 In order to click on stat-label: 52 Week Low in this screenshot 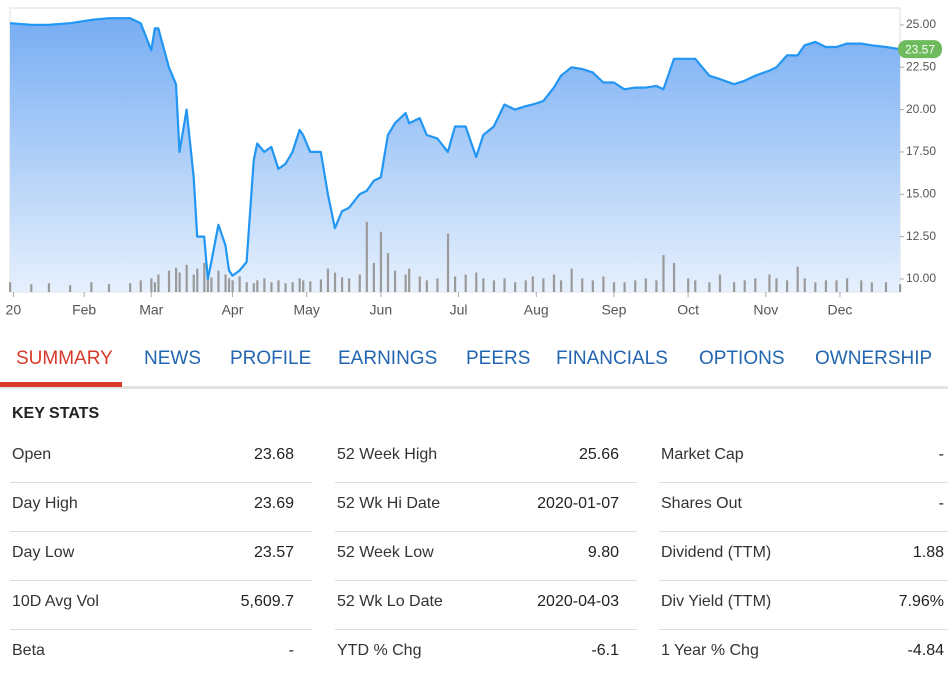, I will do `click(385, 552)`.